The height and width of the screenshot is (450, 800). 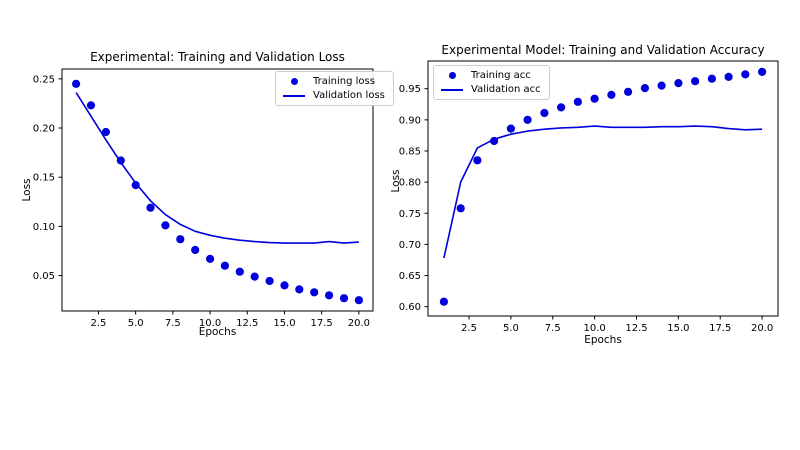 I want to click on y-tick-label: 0.75, so click(x=410, y=214).